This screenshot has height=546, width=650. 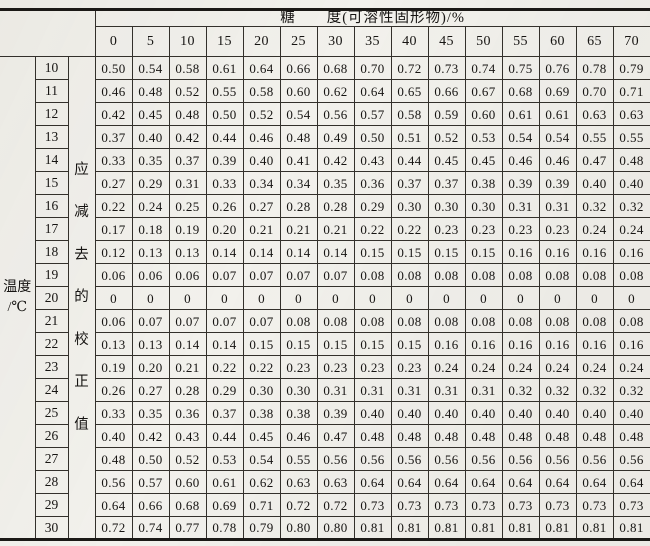 What do you see at coordinates (51, 298) in the screenshot?
I see `temp-cell: 20` at bounding box center [51, 298].